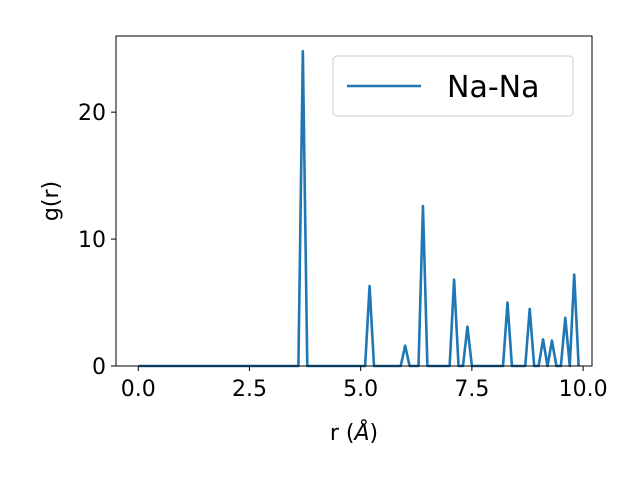  I want to click on y-tick-label: 0, so click(99, 367).